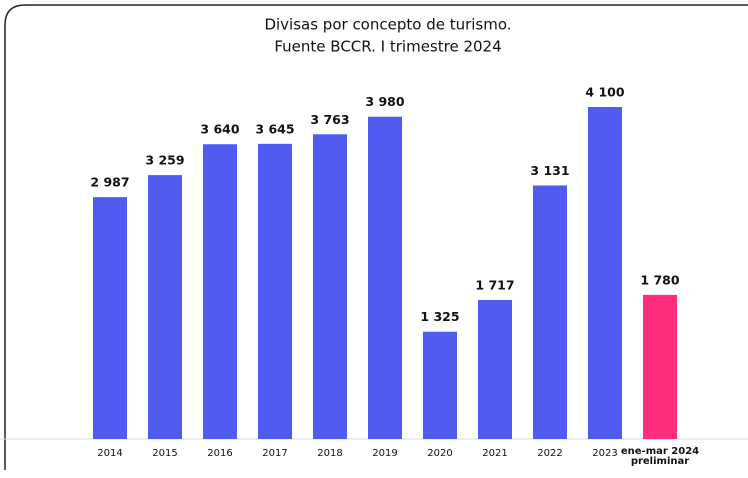 The height and width of the screenshot is (478, 748). I want to click on x-tick-label: 2016, so click(219, 453).